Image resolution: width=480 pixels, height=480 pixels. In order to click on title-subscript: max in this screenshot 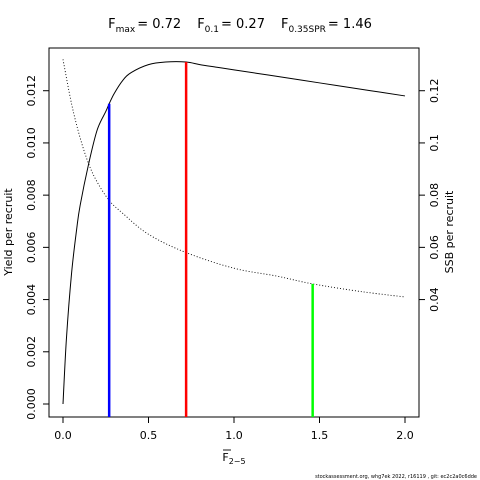, I will do `click(126, 30)`.